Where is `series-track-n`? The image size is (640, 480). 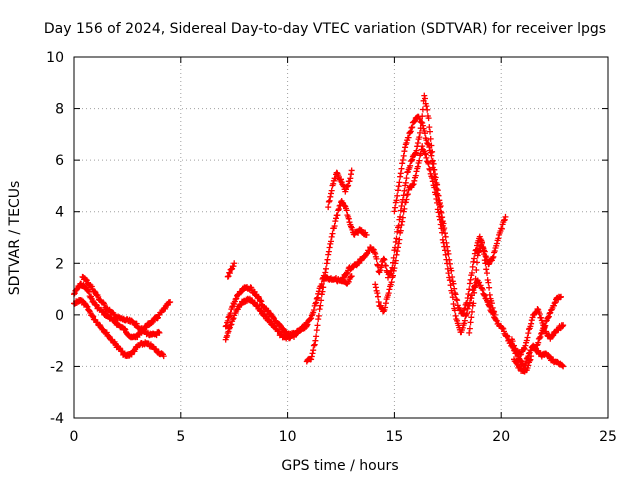 series-track-n is located at coordinates (548, 323).